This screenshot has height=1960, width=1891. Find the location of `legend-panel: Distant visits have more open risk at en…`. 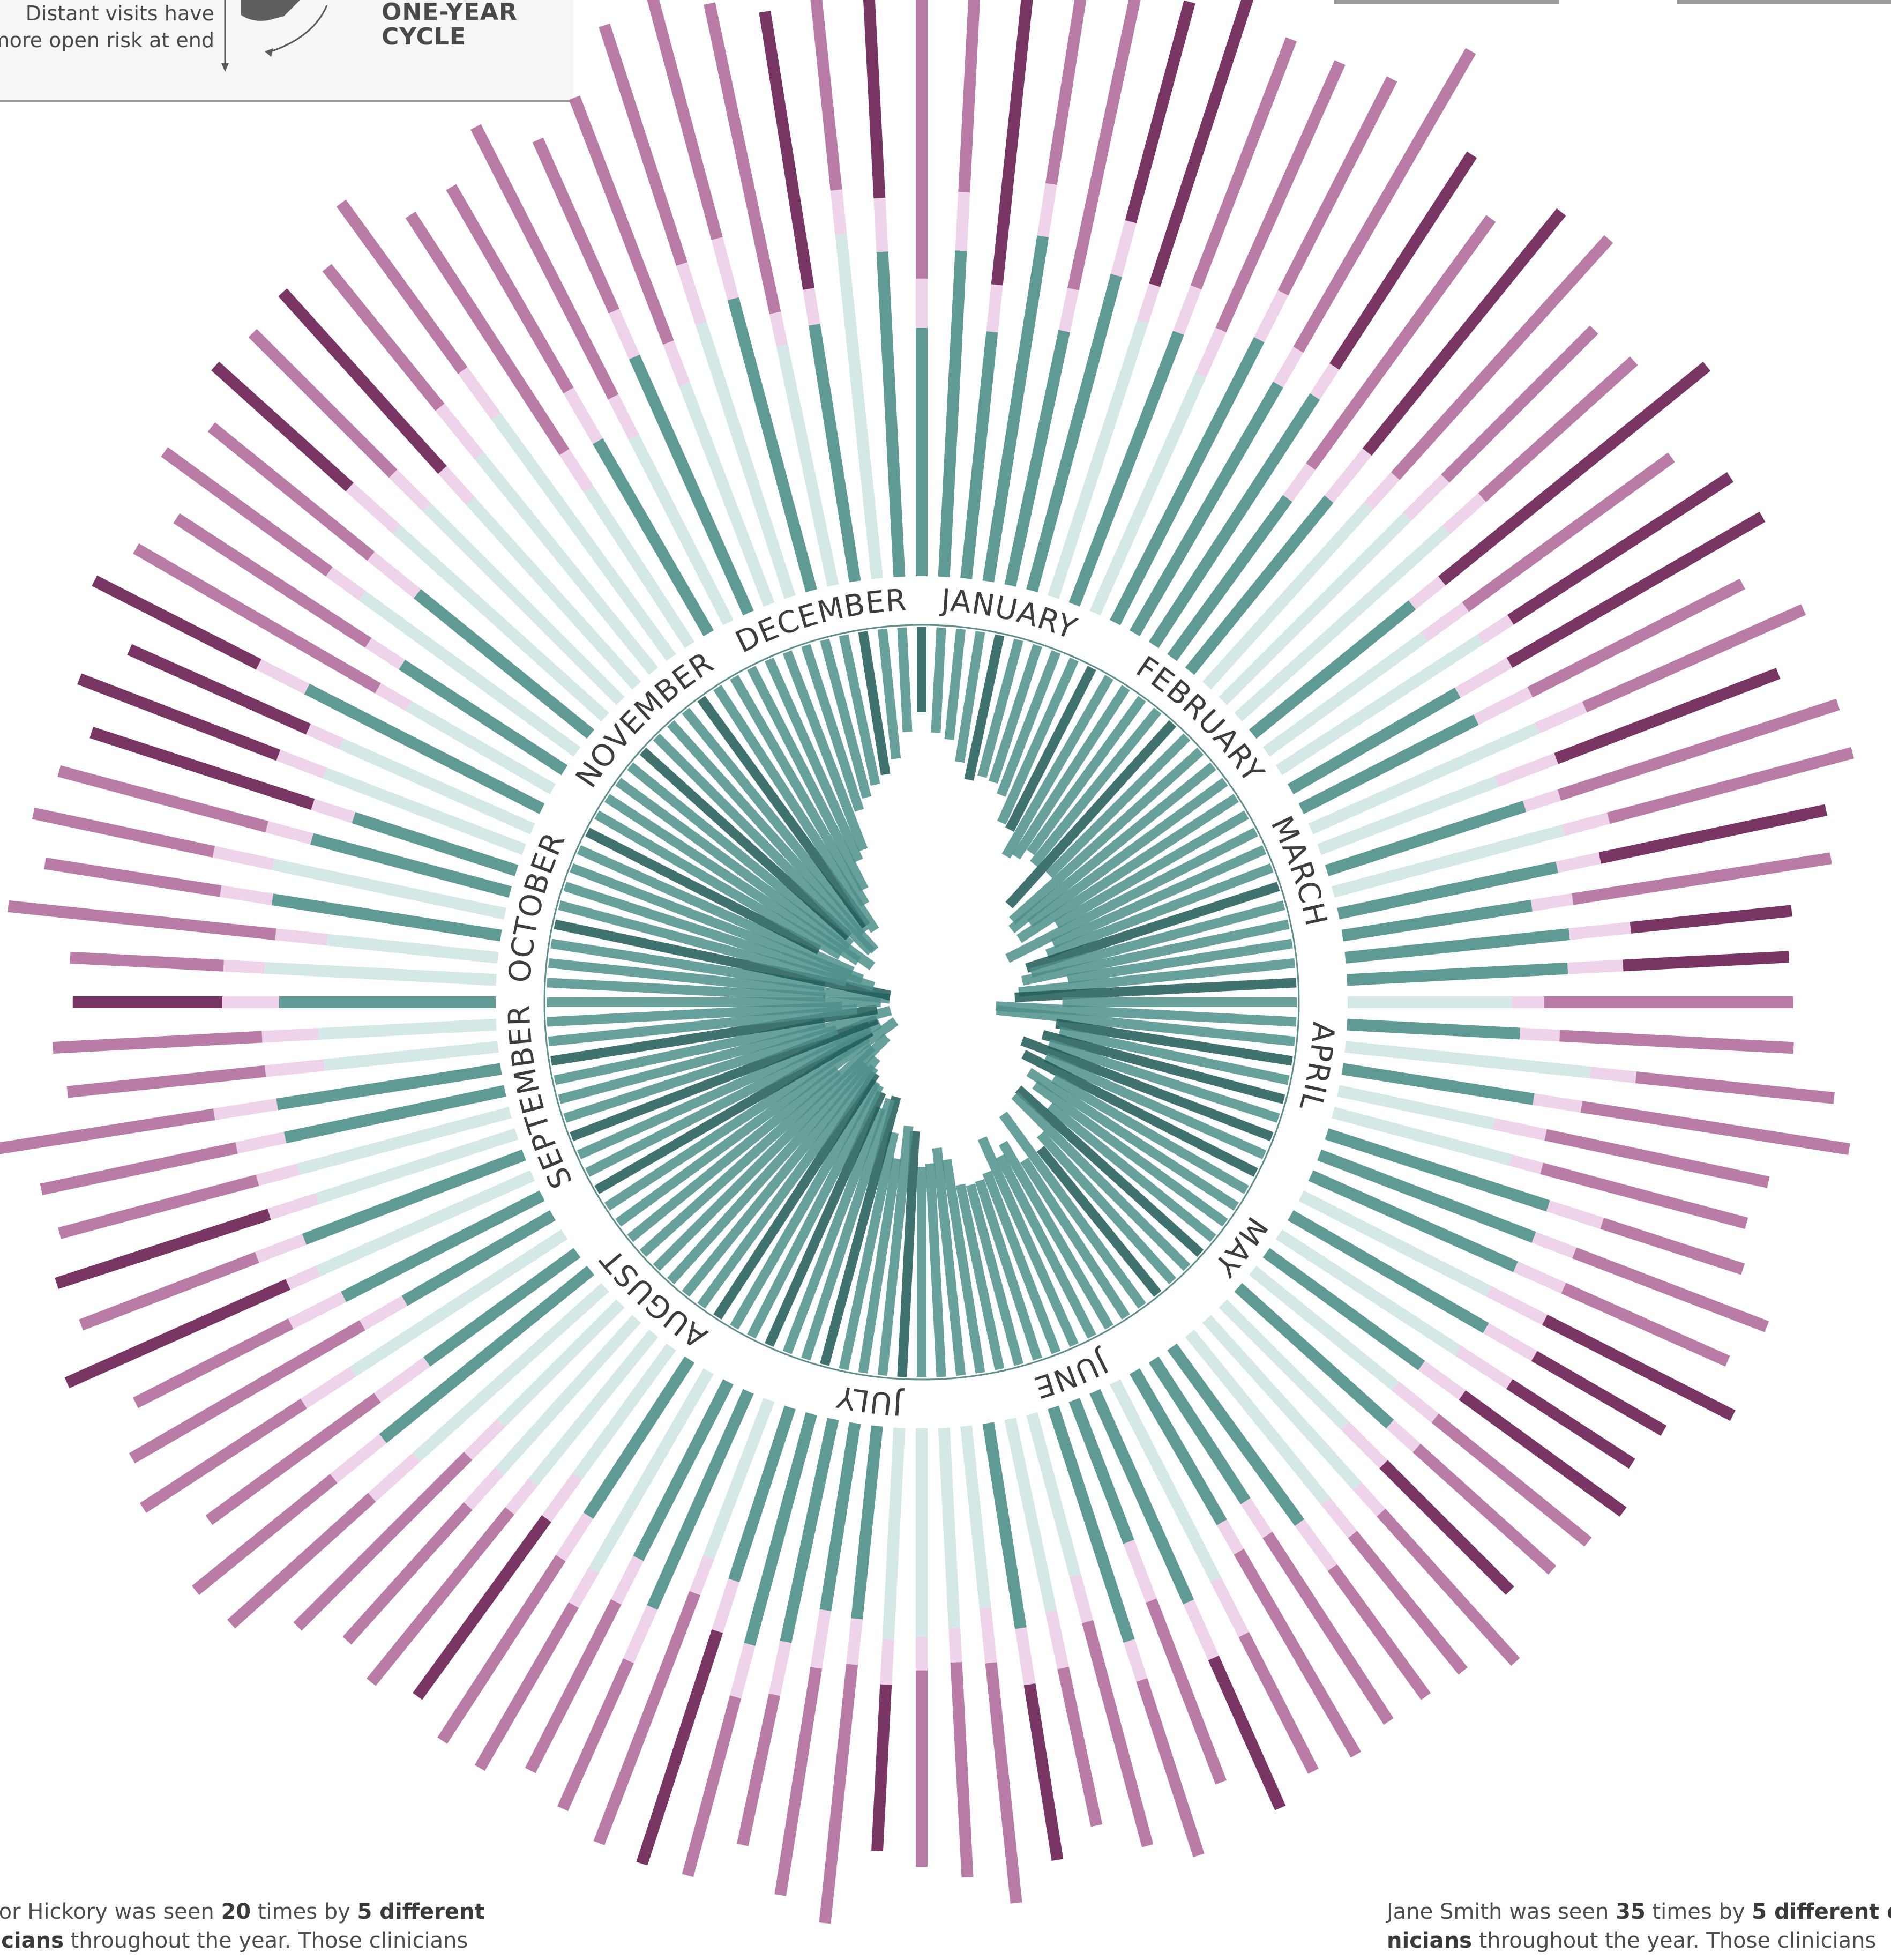

legend-panel: Distant visits have more open risk at en… is located at coordinates (286, 51).